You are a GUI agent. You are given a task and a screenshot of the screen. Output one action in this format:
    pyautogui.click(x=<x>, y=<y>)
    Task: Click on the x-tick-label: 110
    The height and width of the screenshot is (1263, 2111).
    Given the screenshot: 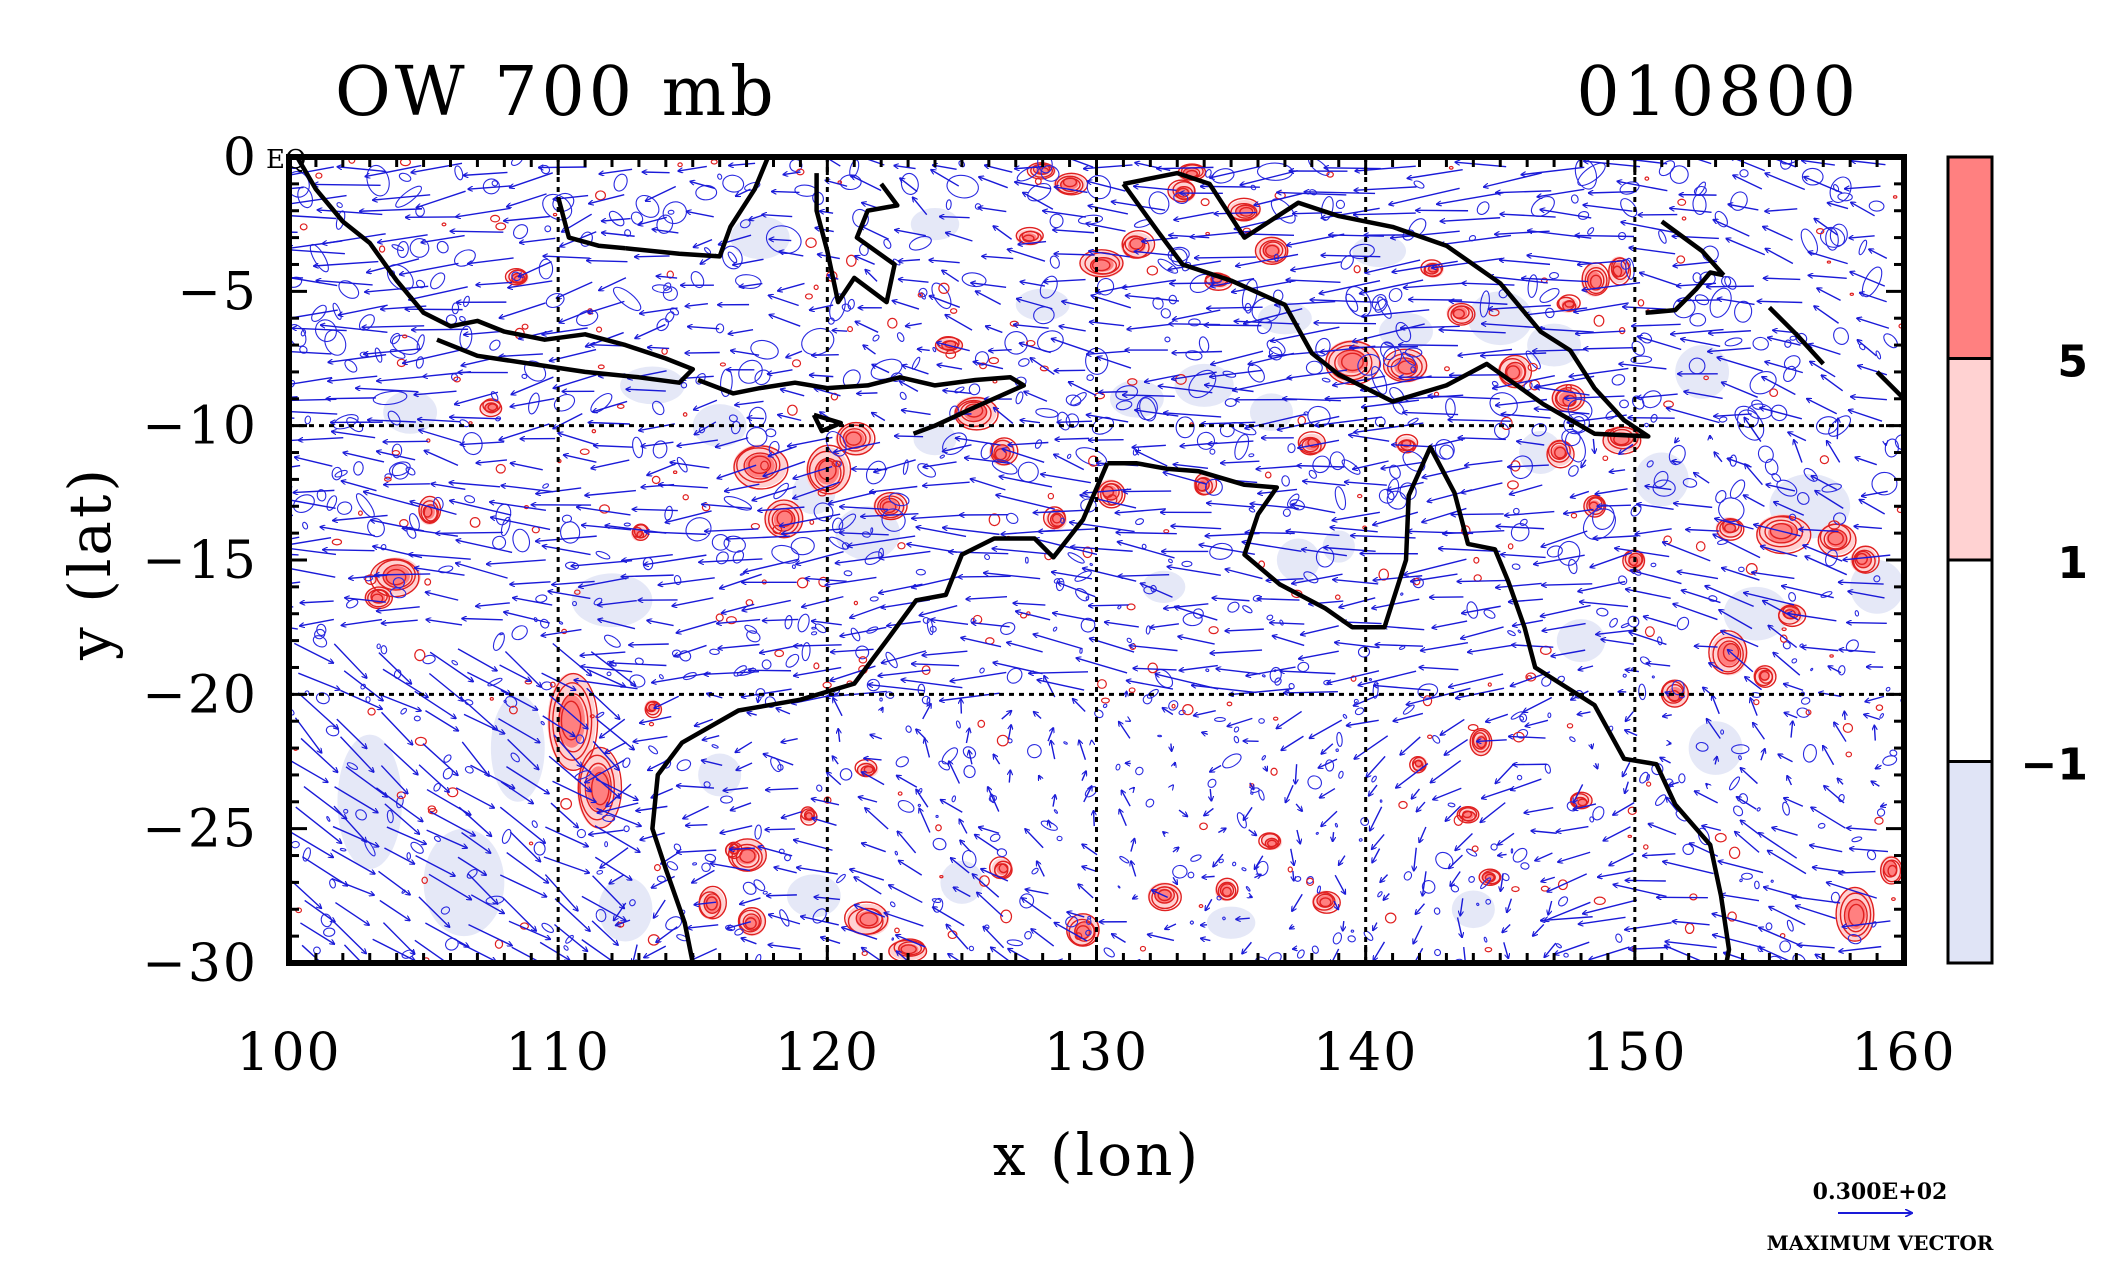 What is the action you would take?
    pyautogui.click(x=558, y=1053)
    